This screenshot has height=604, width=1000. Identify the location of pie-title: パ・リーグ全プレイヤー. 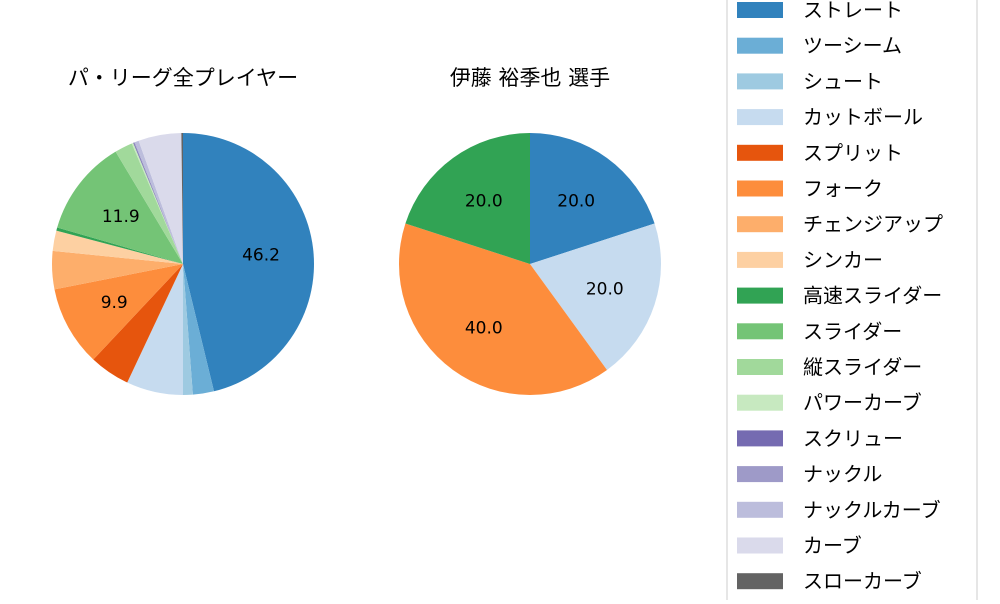
(183, 78).